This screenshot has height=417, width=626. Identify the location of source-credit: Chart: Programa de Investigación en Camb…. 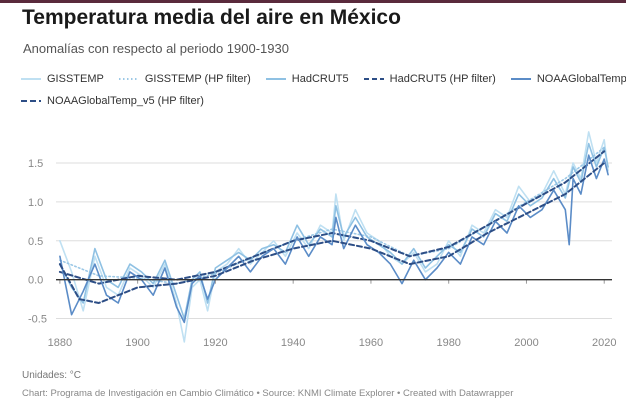
(268, 393).